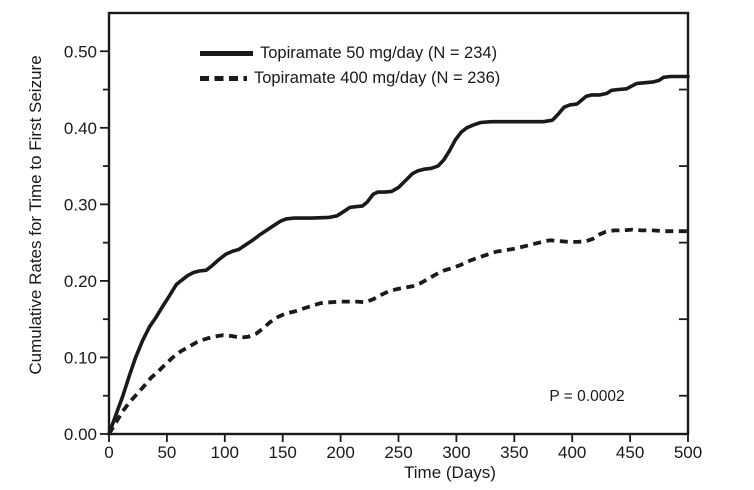 This screenshot has width=754, height=490. What do you see at coordinates (398, 452) in the screenshot?
I see `x-tick-label: 250` at bounding box center [398, 452].